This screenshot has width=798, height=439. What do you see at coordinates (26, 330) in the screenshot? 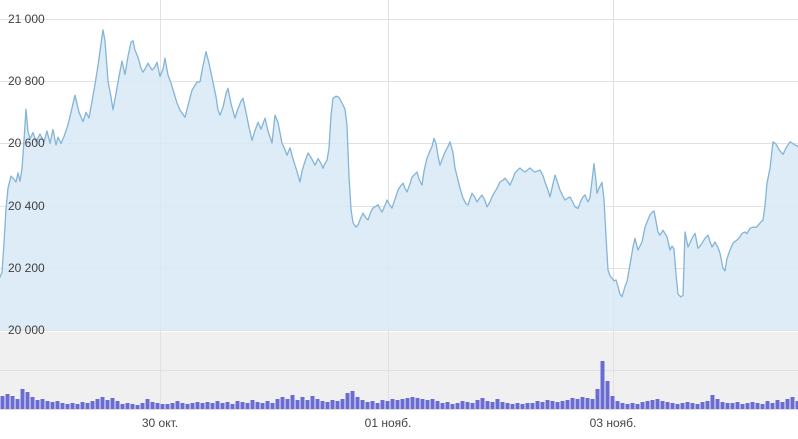
I see `y-axis-label-20000: 20 000` at bounding box center [26, 330].